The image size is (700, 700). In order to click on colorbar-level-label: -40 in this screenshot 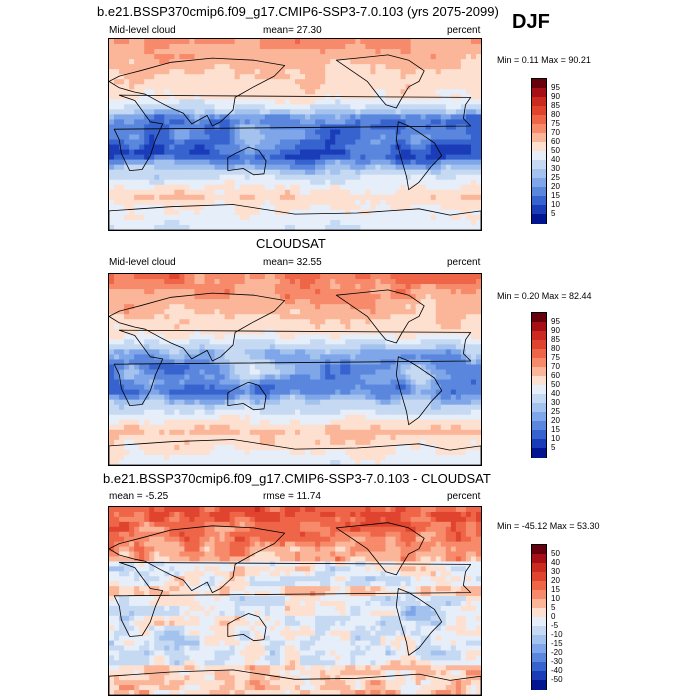, I will do `click(557, 670)`.